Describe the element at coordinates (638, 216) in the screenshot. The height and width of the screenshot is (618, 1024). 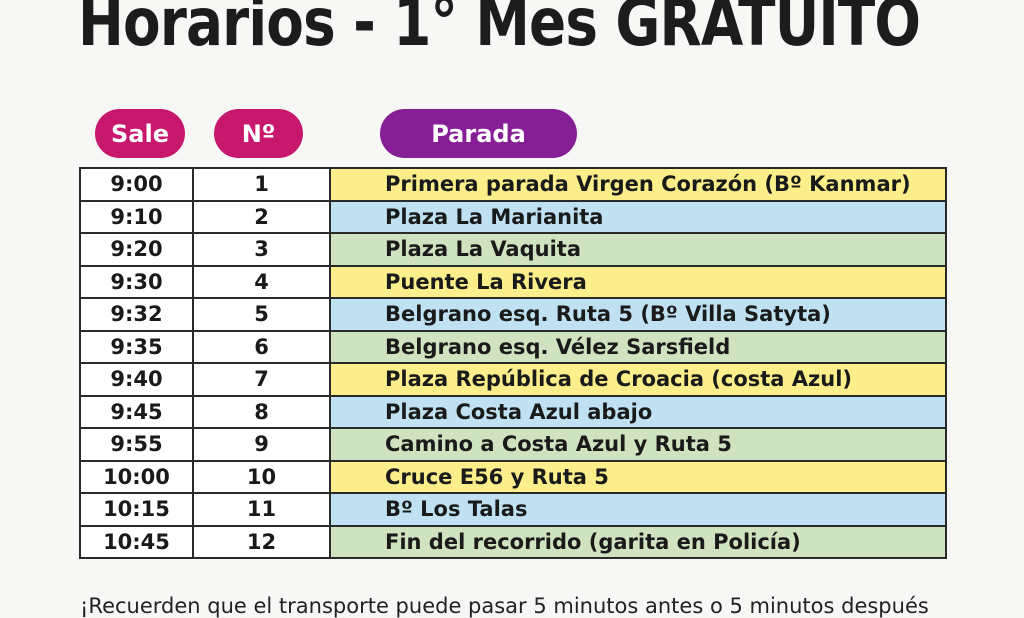
I see `stop-name: Plaza La Marianita` at that location.